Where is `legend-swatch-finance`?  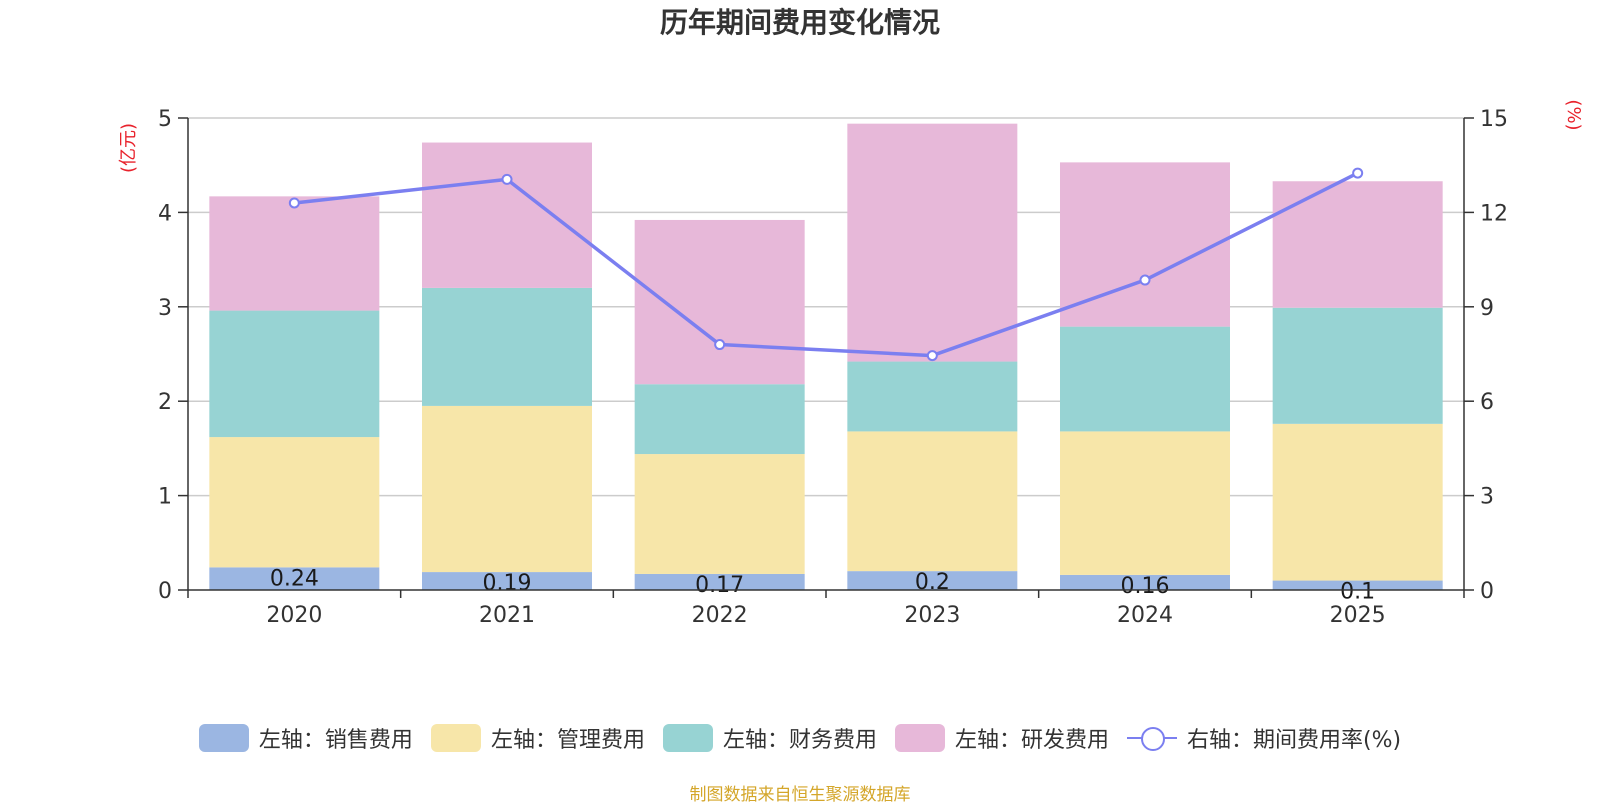
legend-swatch-finance is located at coordinates (687, 738).